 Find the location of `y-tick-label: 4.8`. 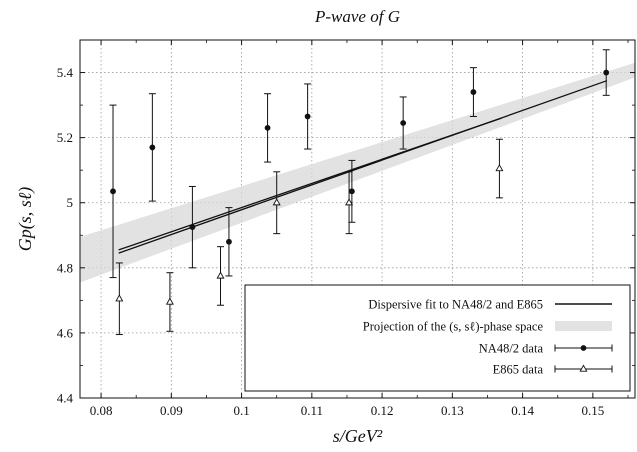

y-tick-label: 4.8 is located at coordinates (65, 267).